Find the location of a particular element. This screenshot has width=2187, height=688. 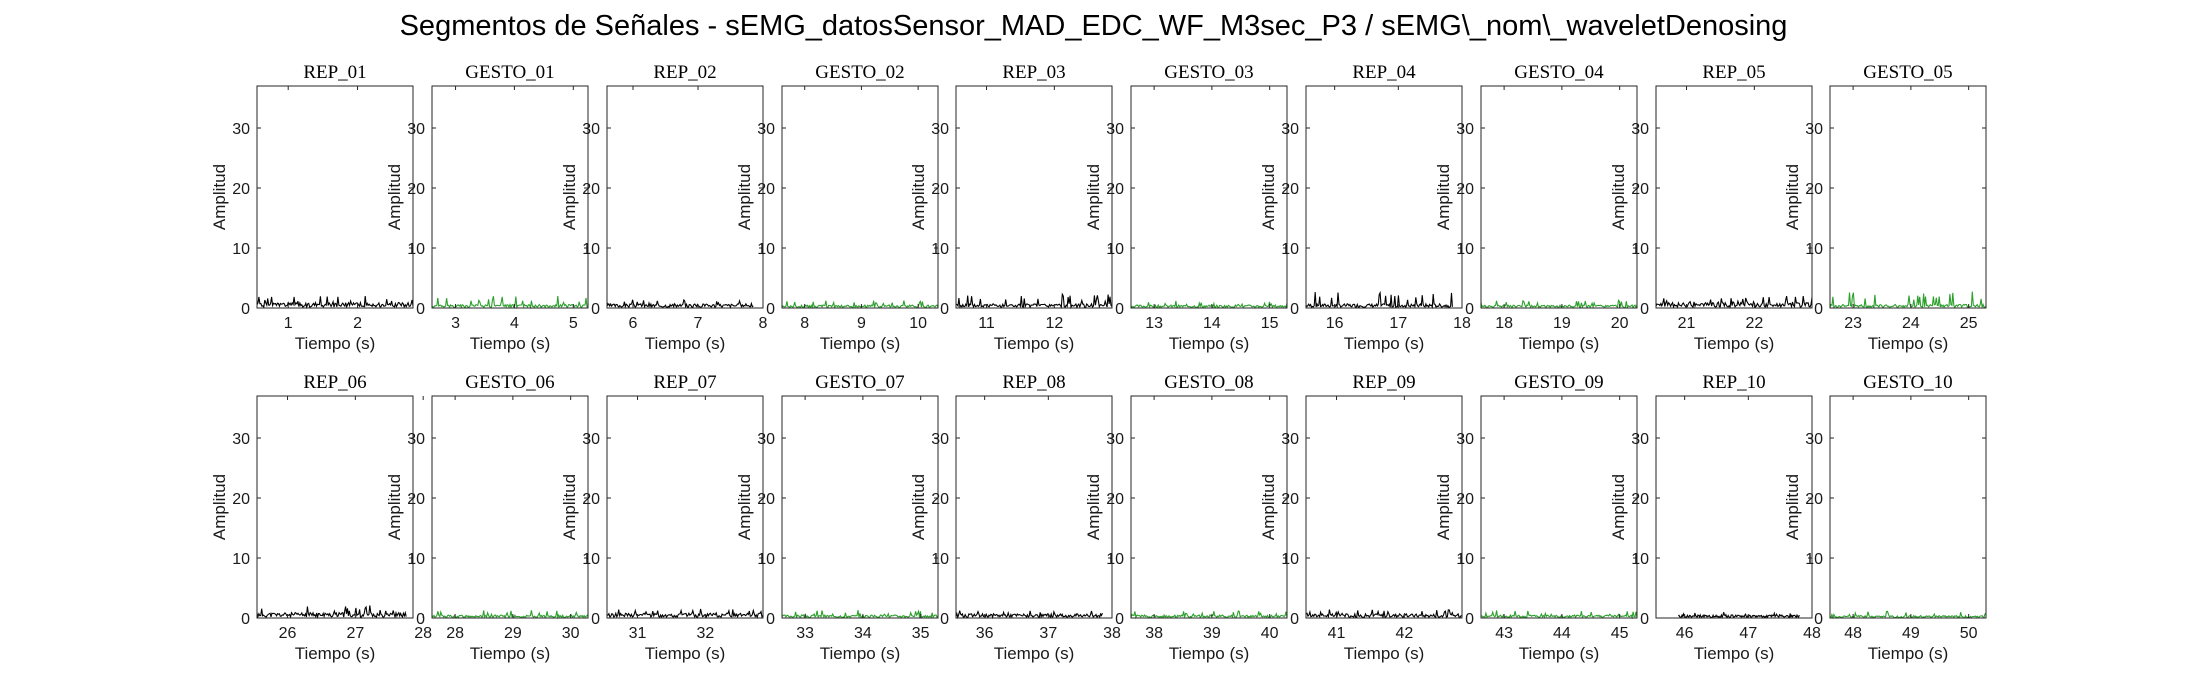

x-tick-label: 48 is located at coordinates (1812, 633).